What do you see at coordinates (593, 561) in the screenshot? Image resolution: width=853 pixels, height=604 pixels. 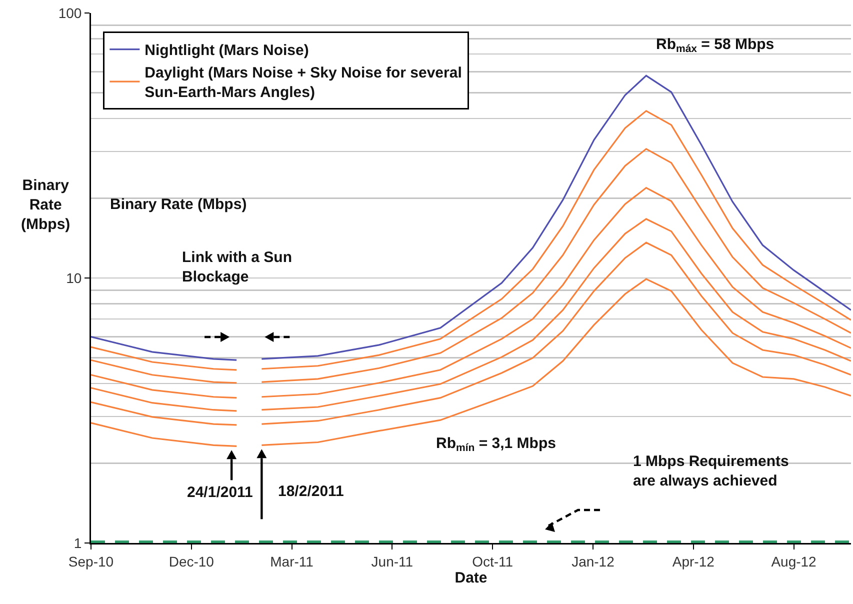 I see `x-tick-label: Jan-12` at bounding box center [593, 561].